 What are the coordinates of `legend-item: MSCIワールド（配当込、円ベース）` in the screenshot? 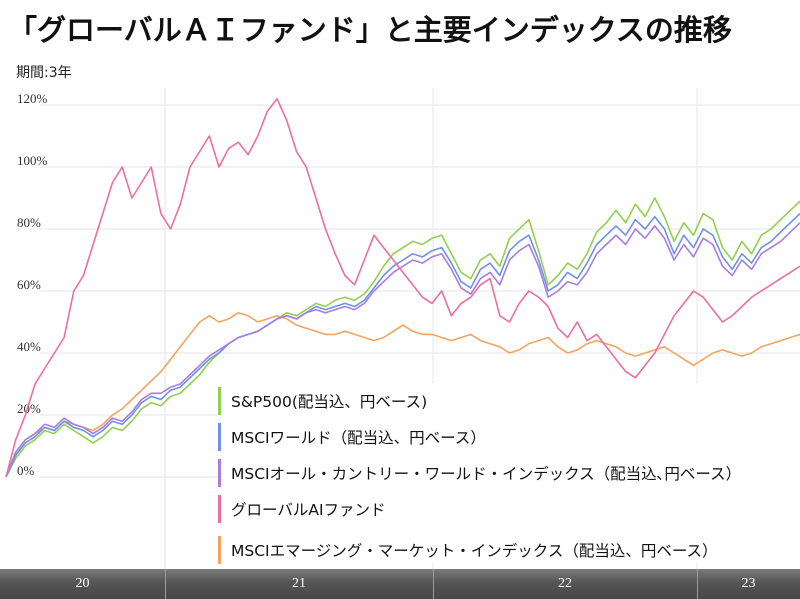 It's located at (508, 437).